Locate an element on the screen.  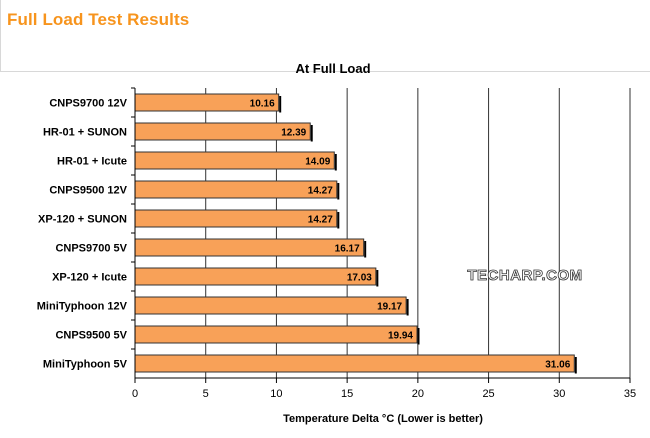
category-label: CNPS9500 5V is located at coordinates (91, 336).